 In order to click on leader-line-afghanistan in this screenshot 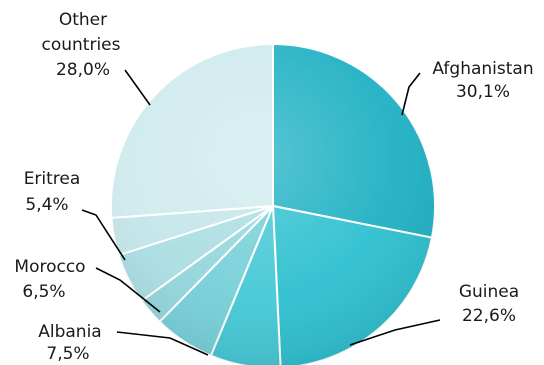, I will do `click(411, 94)`.